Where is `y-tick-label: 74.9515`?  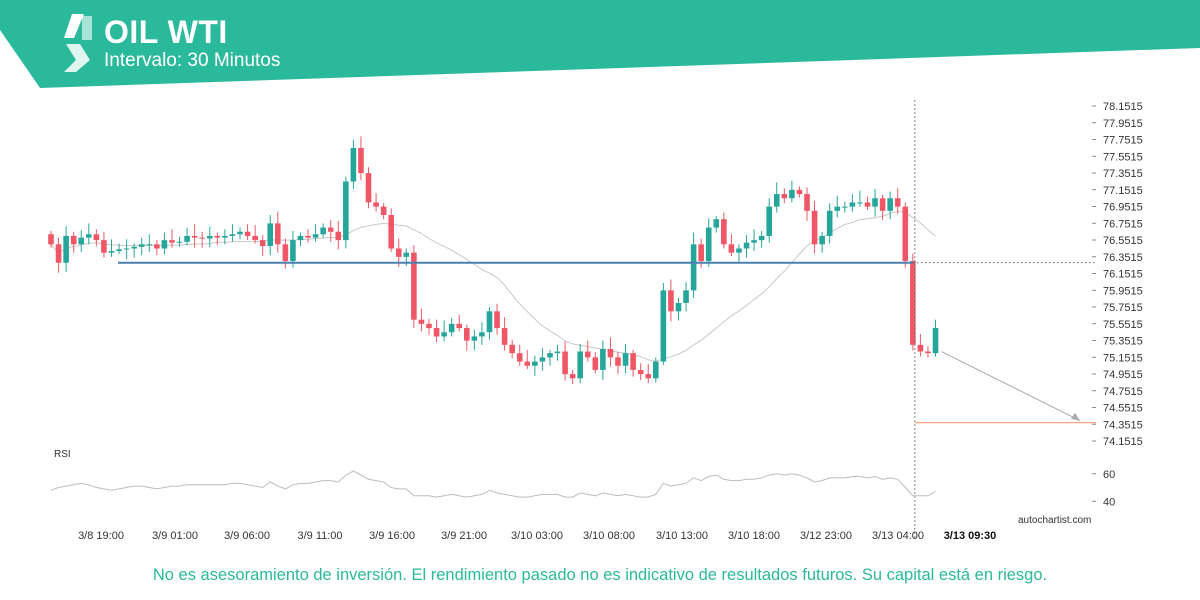
y-tick-label: 74.9515 is located at coordinates (1123, 375).